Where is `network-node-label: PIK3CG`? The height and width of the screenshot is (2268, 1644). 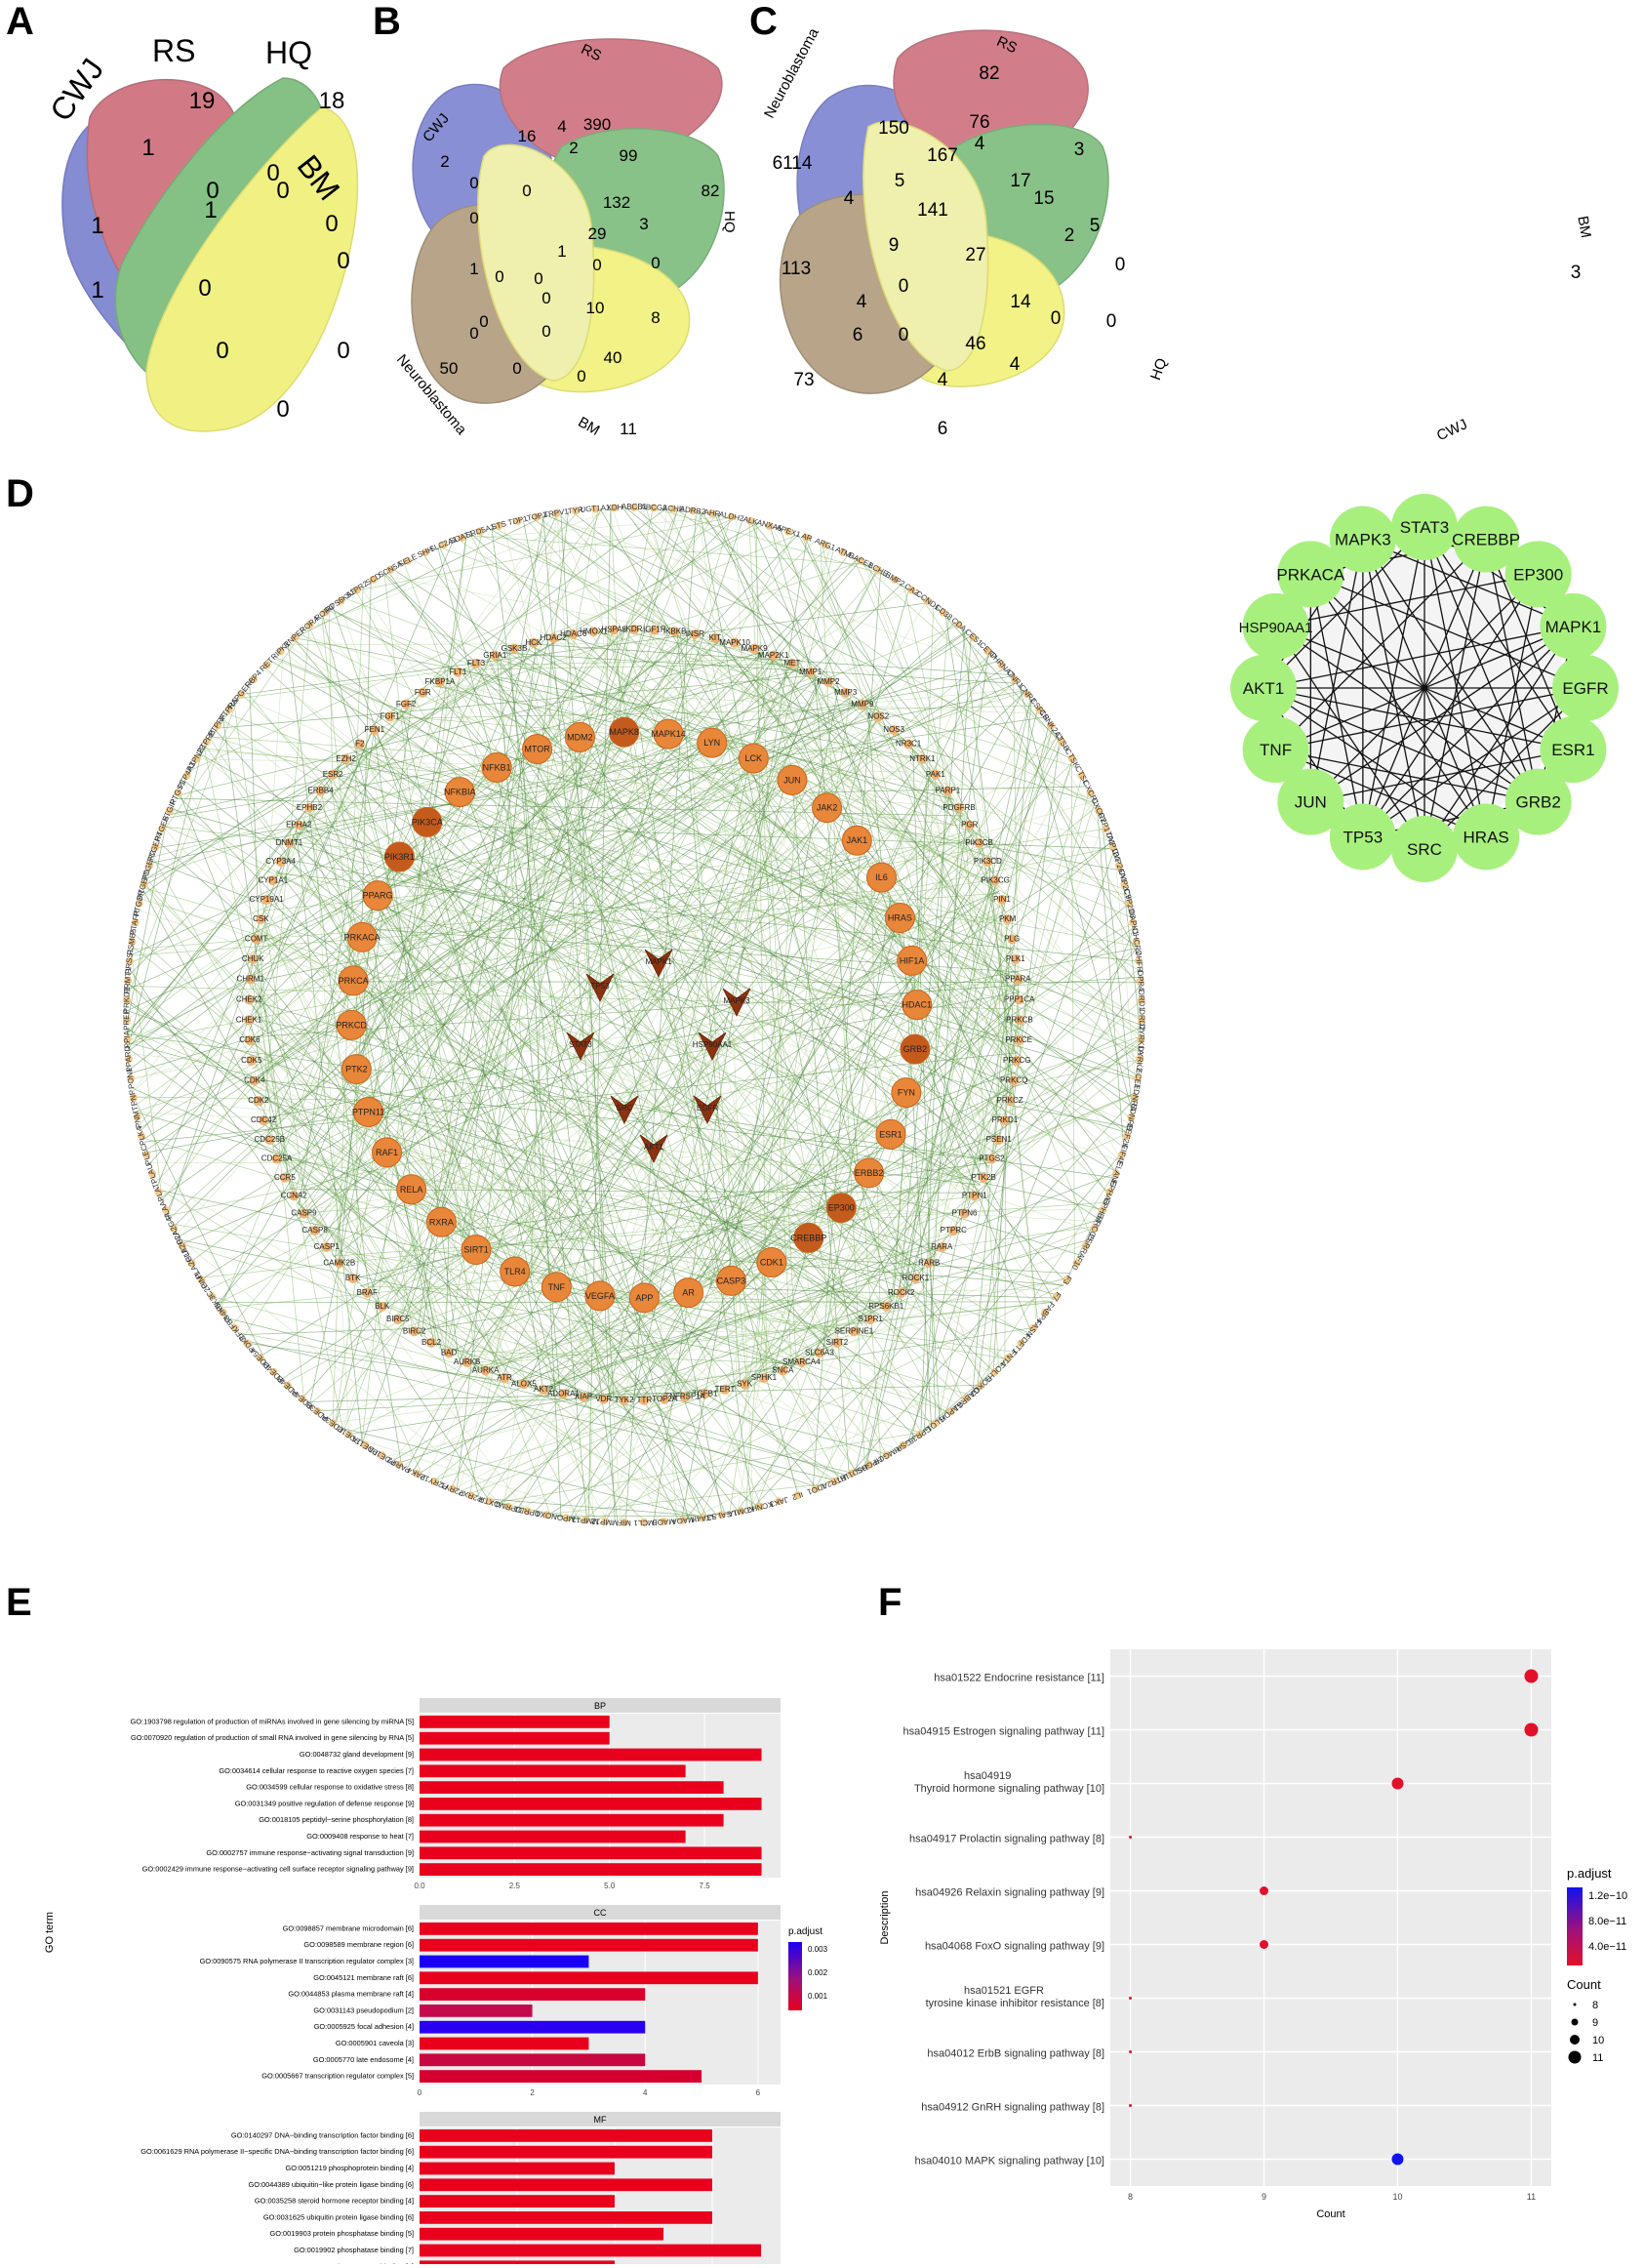
network-node-label: PIK3CG is located at coordinates (996, 880).